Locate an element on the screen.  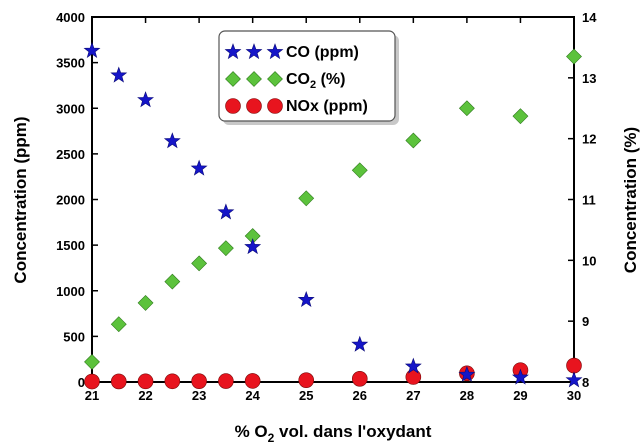
legend-label-co2: CO2 (%) is located at coordinates (315, 81).